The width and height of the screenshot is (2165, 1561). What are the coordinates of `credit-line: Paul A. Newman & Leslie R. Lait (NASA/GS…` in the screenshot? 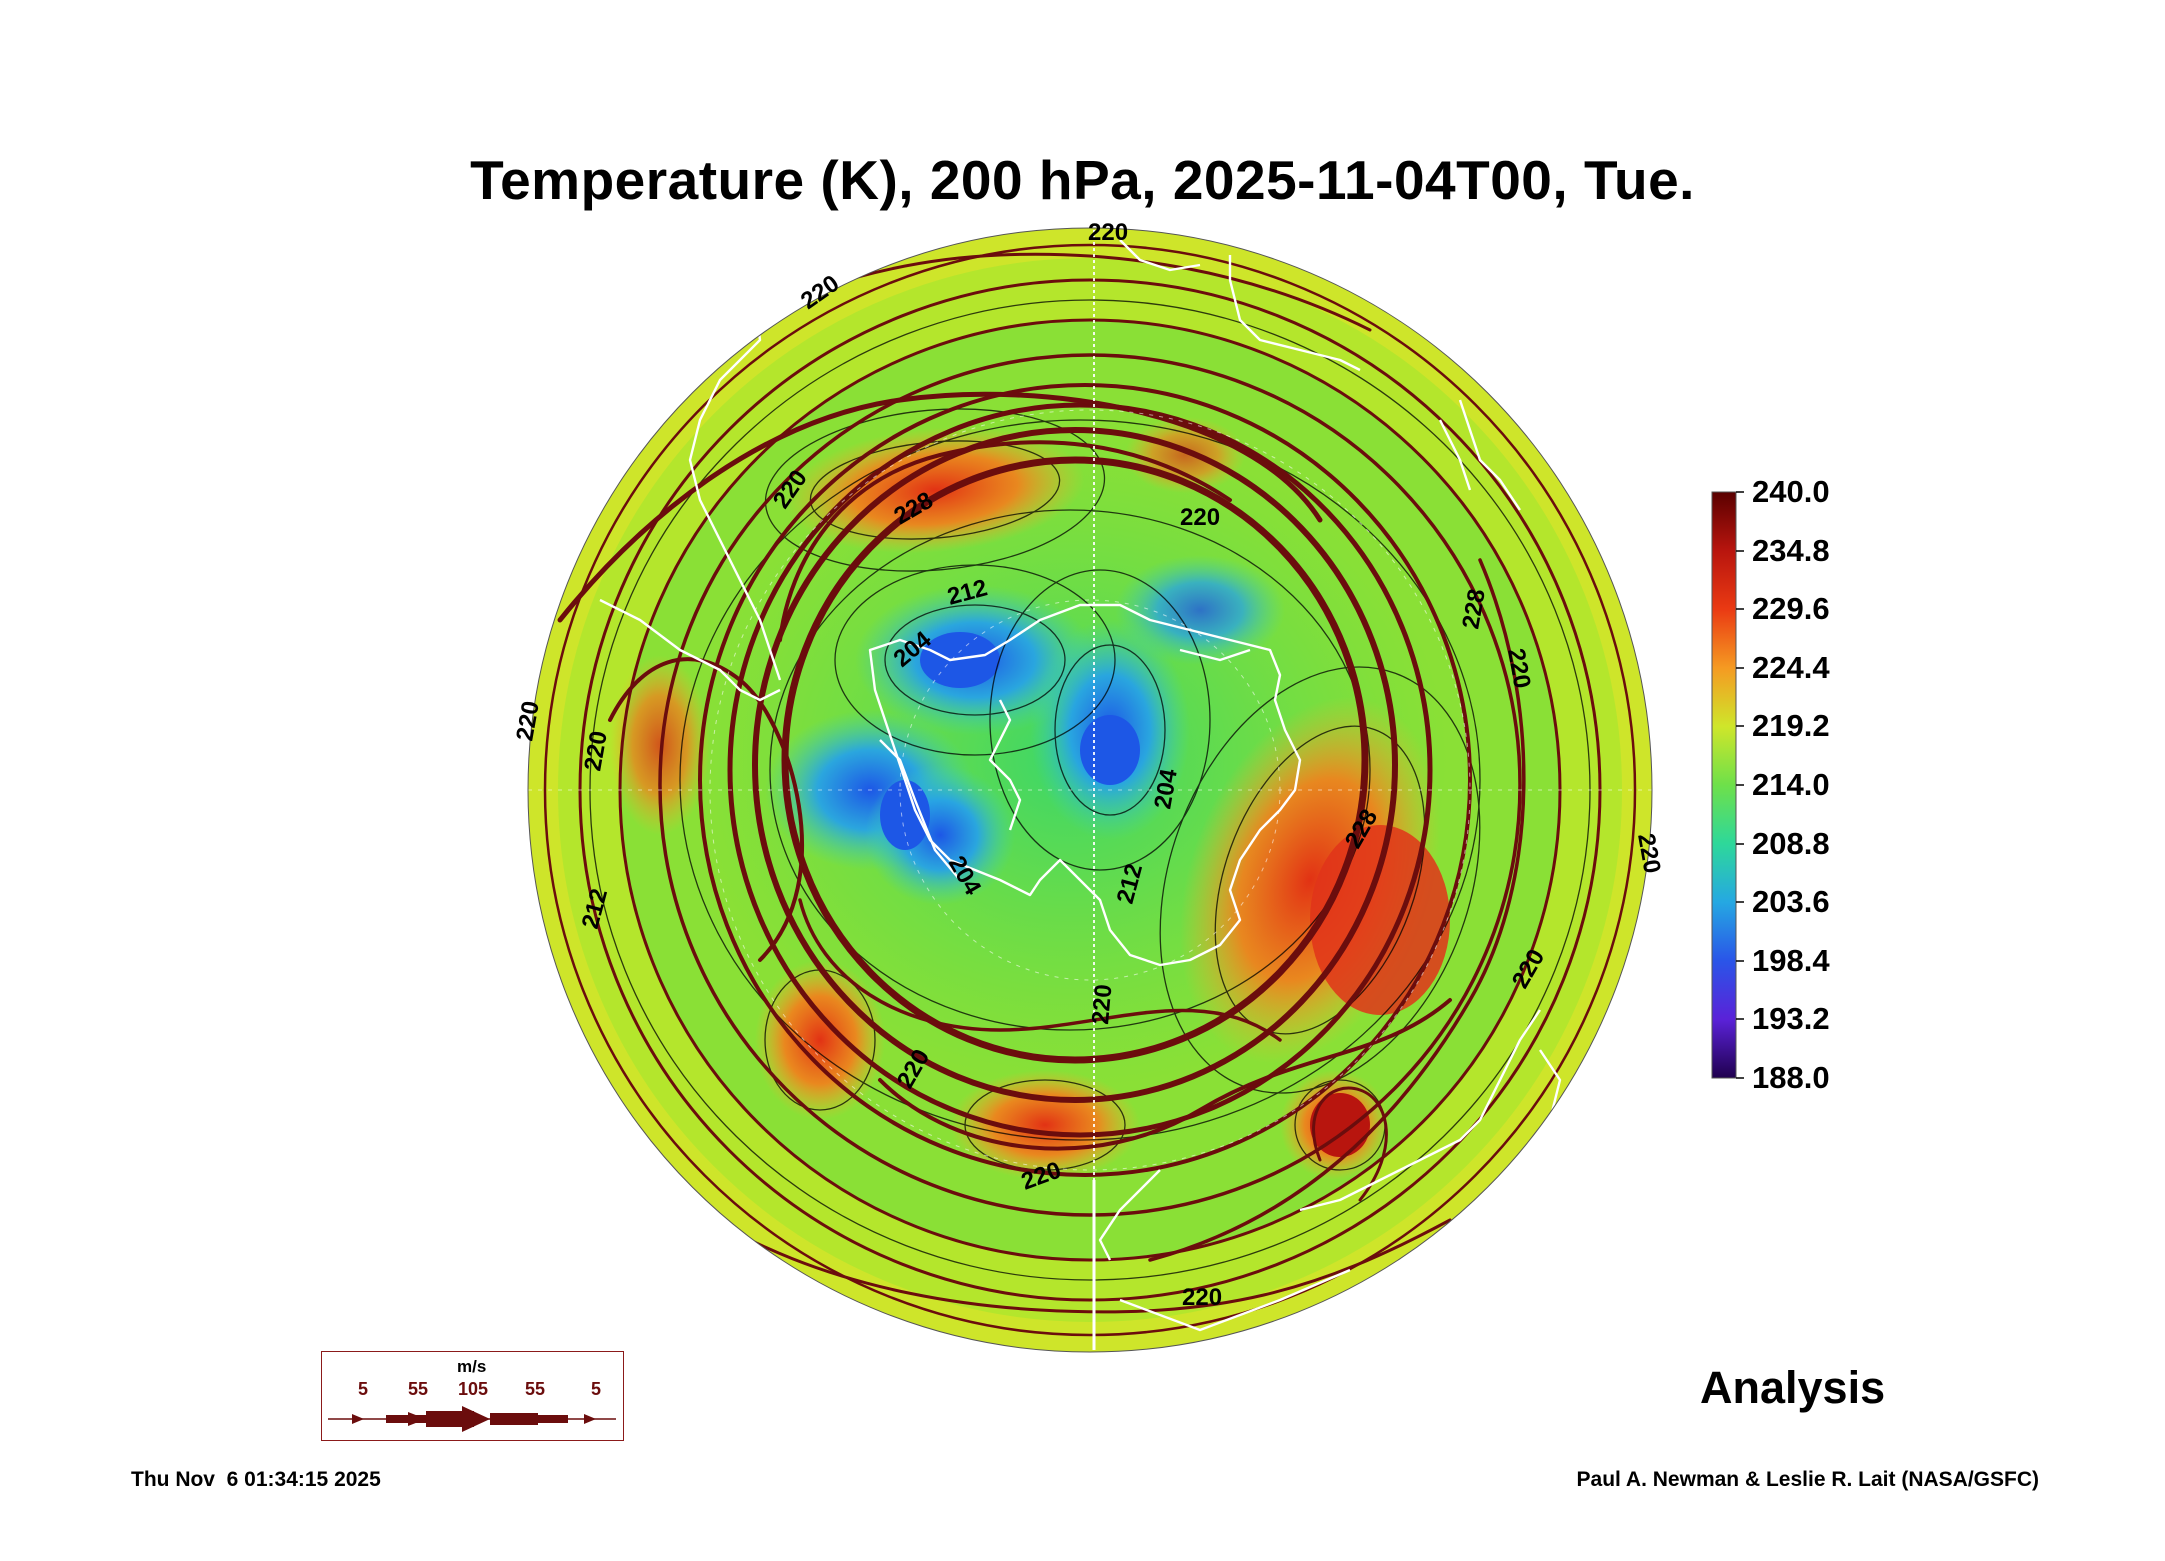 It's located at (1807, 1479).